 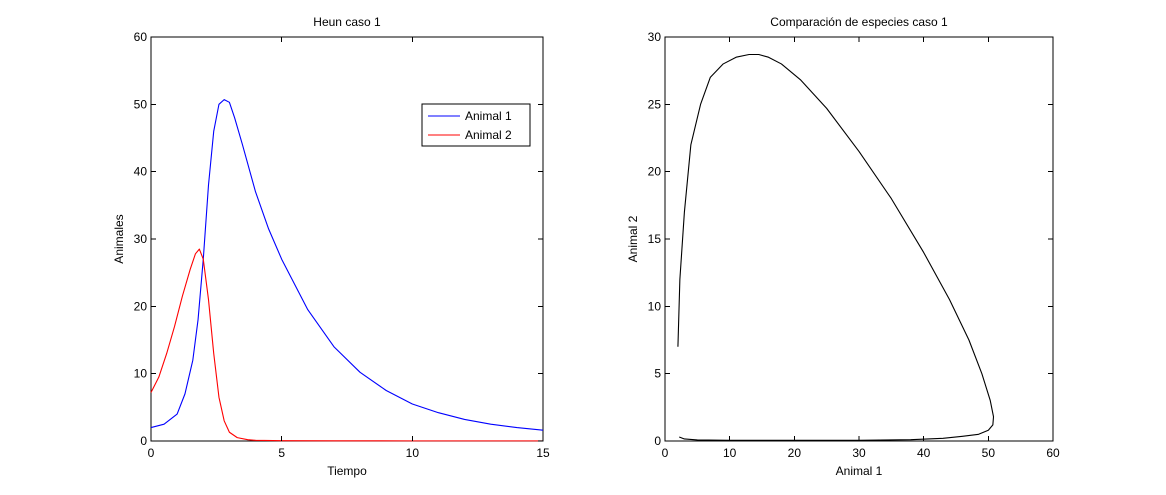 What do you see at coordinates (657, 374) in the screenshot?
I see `y-tick-label: 5` at bounding box center [657, 374].